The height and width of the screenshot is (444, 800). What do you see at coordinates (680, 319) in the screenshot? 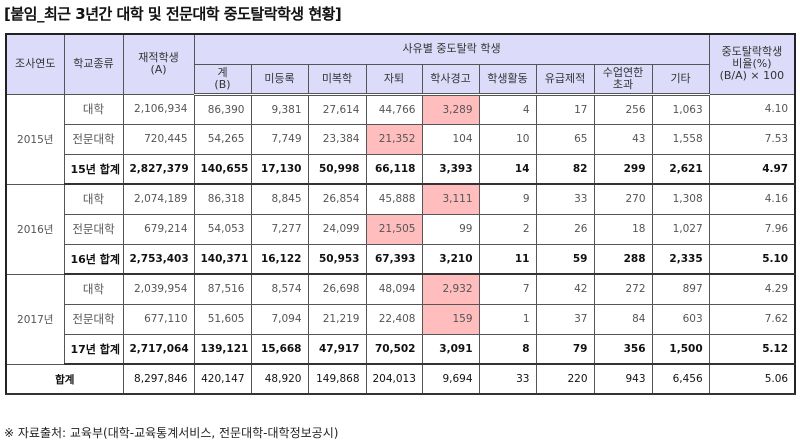
I see `value-cell: 603` at bounding box center [680, 319].